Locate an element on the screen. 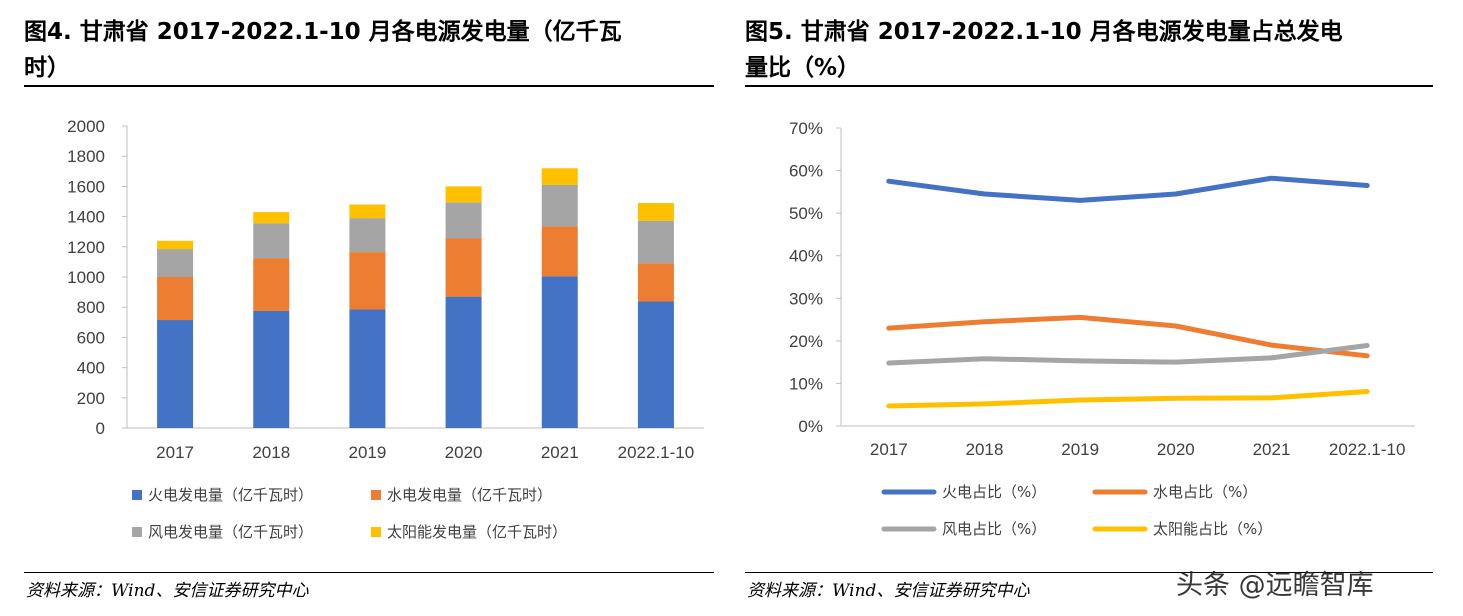 This screenshot has width=1463, height=616. y-tick-label: 200 is located at coordinates (91, 398).